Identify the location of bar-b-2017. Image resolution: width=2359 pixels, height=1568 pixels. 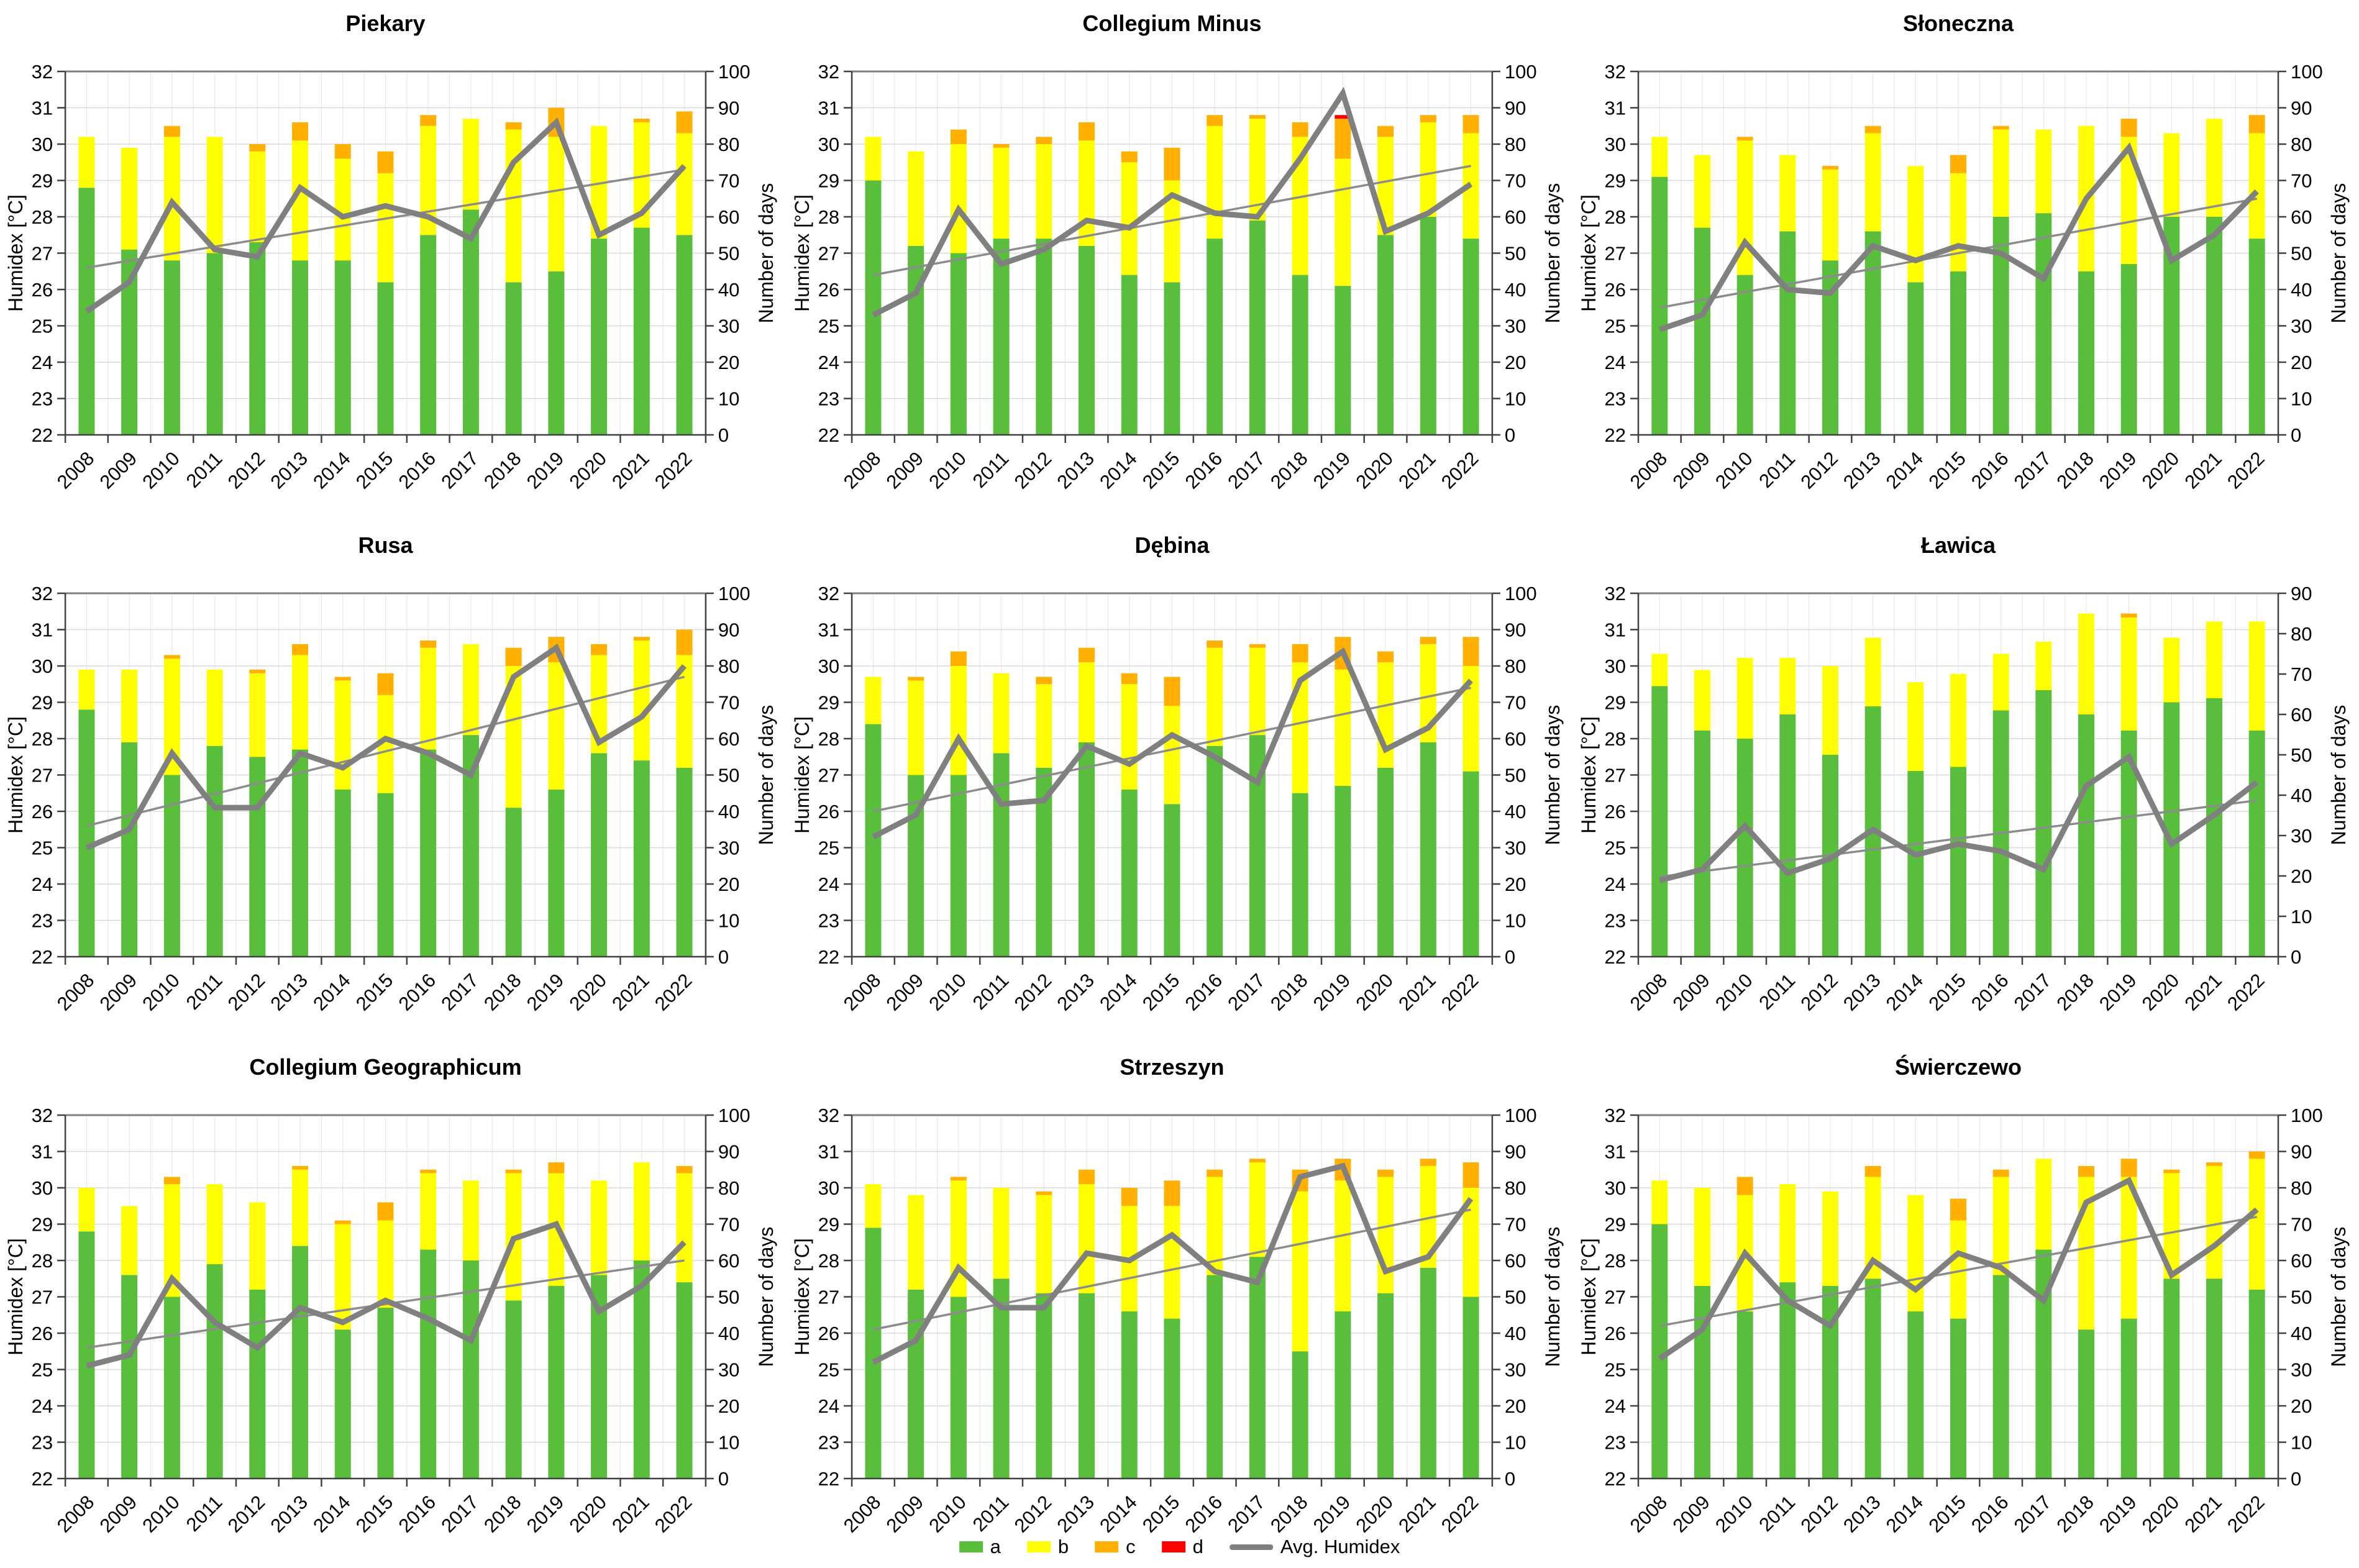
(470, 164).